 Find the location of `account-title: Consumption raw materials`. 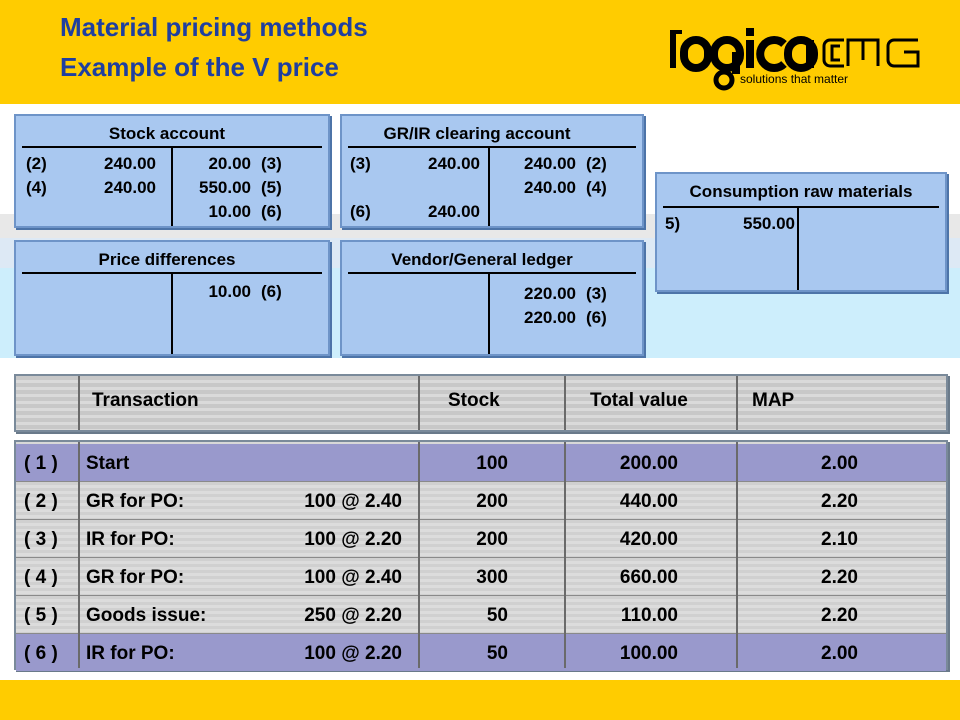

account-title: Consumption raw materials is located at coordinates (801, 191).